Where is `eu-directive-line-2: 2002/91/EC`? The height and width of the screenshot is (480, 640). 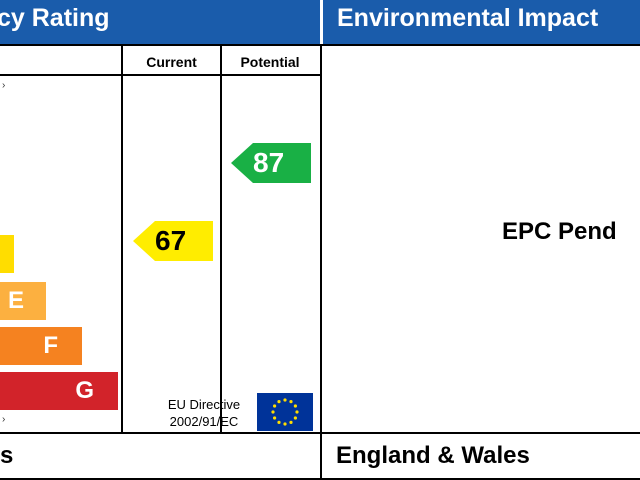 eu-directive-line-2: 2002/91/EC is located at coordinates (204, 421).